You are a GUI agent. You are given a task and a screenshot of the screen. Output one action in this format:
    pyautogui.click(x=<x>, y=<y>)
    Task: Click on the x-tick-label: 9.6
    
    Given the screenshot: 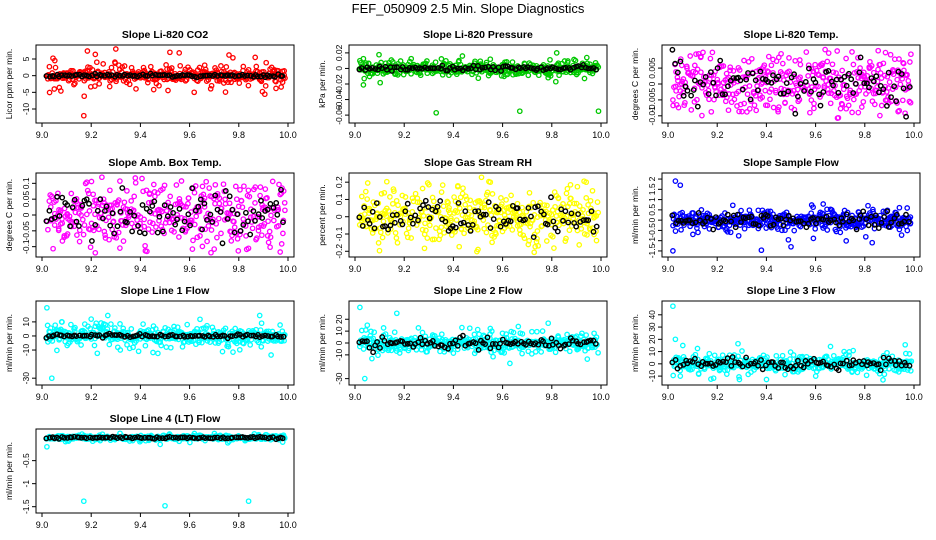 What is the action you would take?
    pyautogui.click(x=502, y=397)
    